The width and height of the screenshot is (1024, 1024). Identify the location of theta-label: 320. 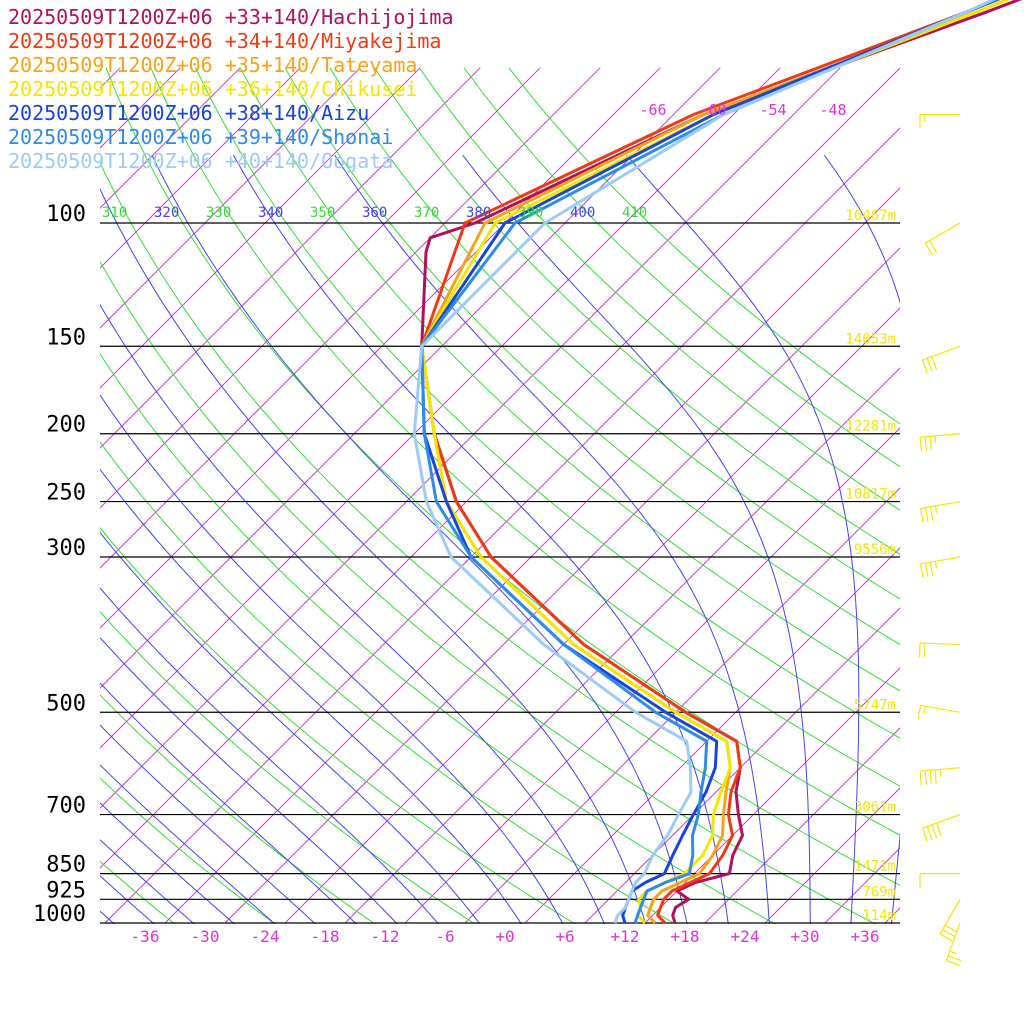
(166, 213).